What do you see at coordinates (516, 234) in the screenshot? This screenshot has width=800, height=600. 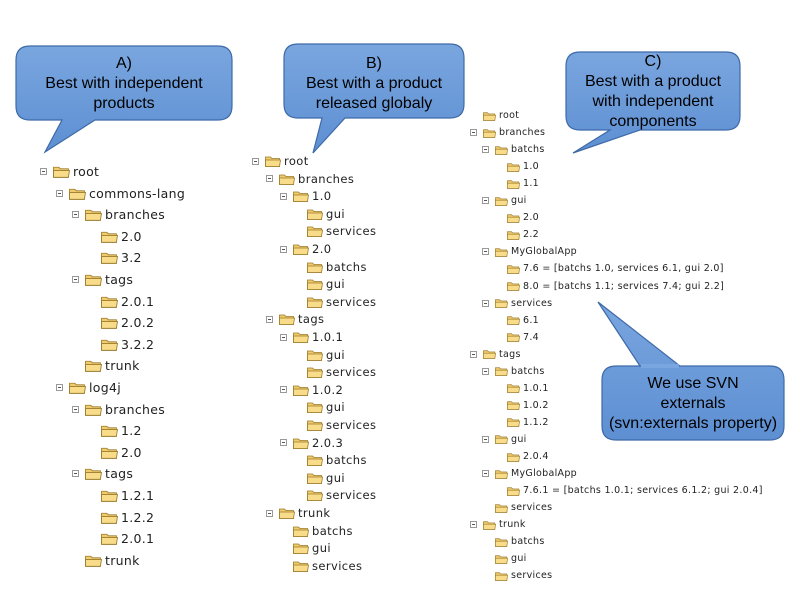 I see `tree-node: 2.2` at bounding box center [516, 234].